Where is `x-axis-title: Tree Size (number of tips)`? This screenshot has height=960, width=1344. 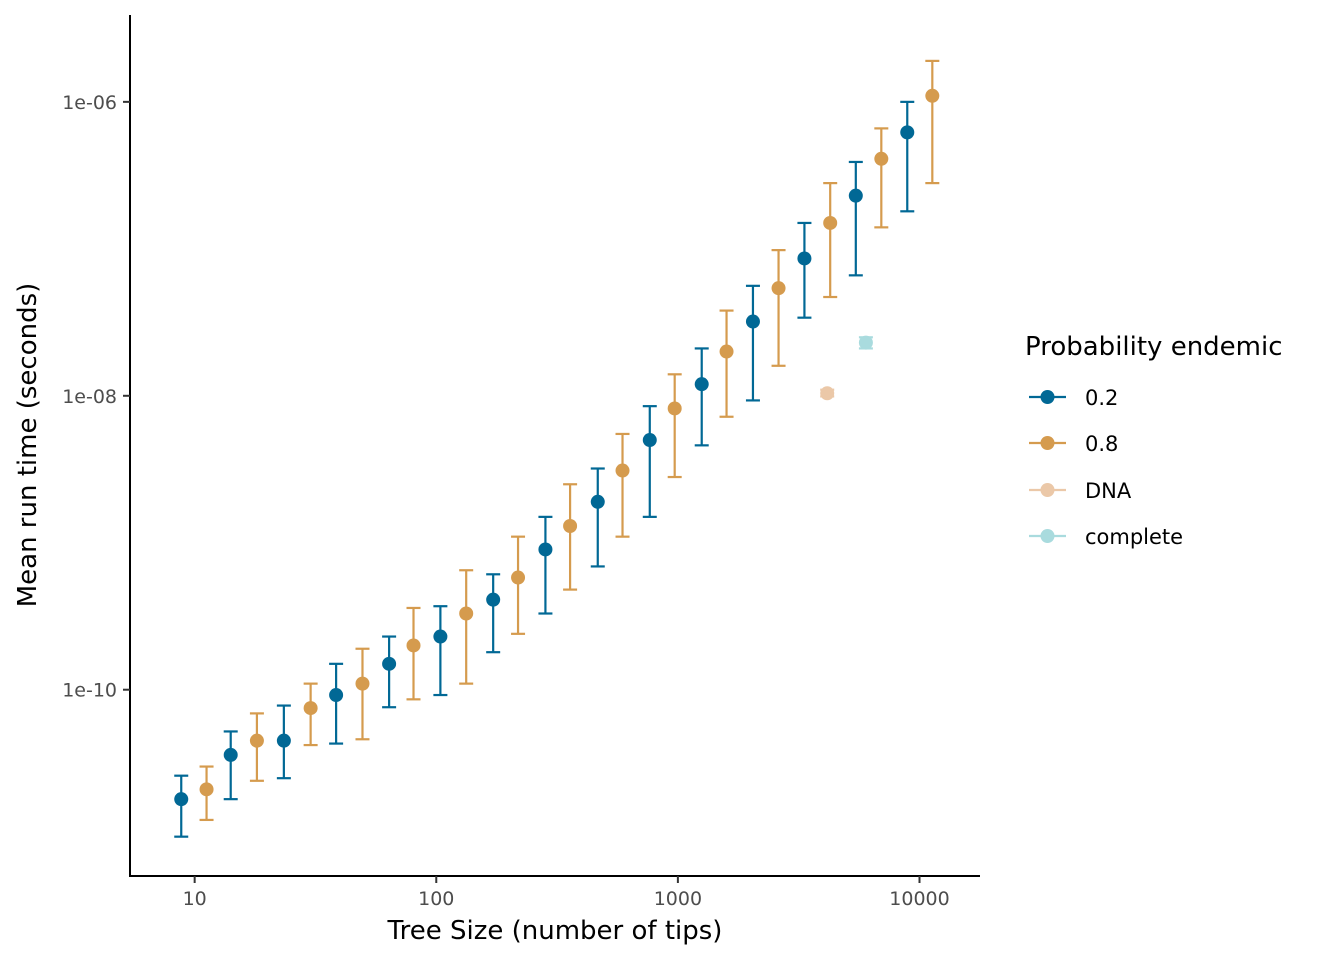
x-axis-title: Tree Size (number of tips) is located at coordinates (555, 931).